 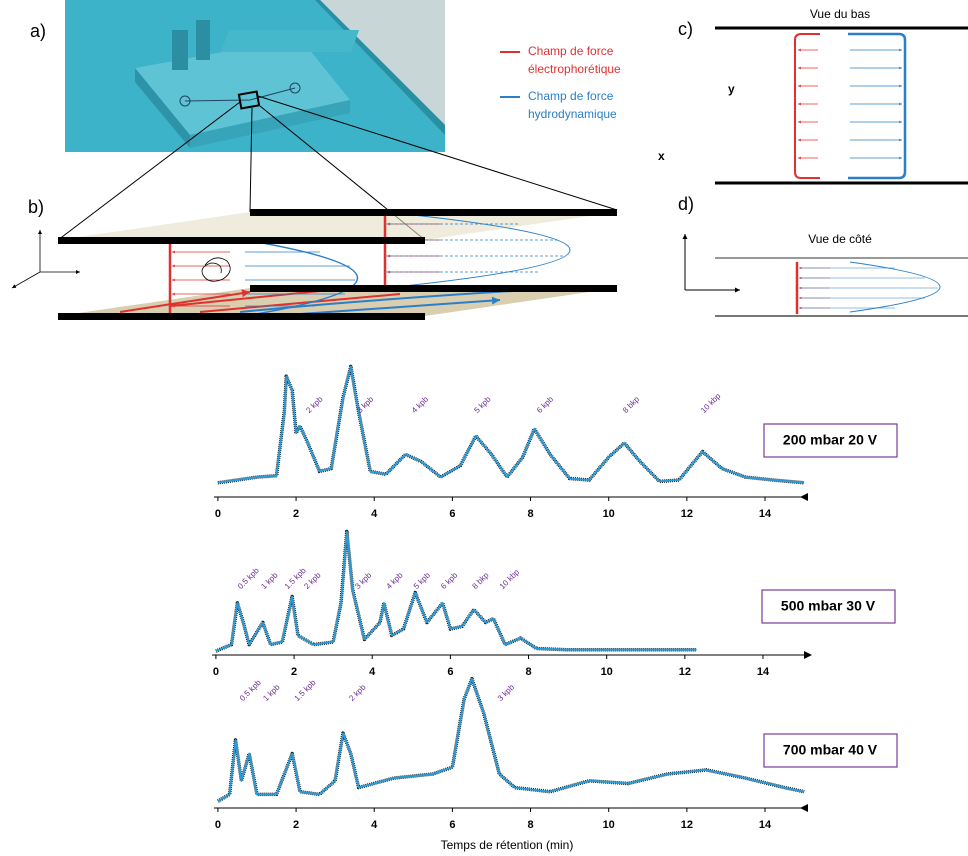 I want to click on view-title: Vue de côté, so click(x=840, y=239).